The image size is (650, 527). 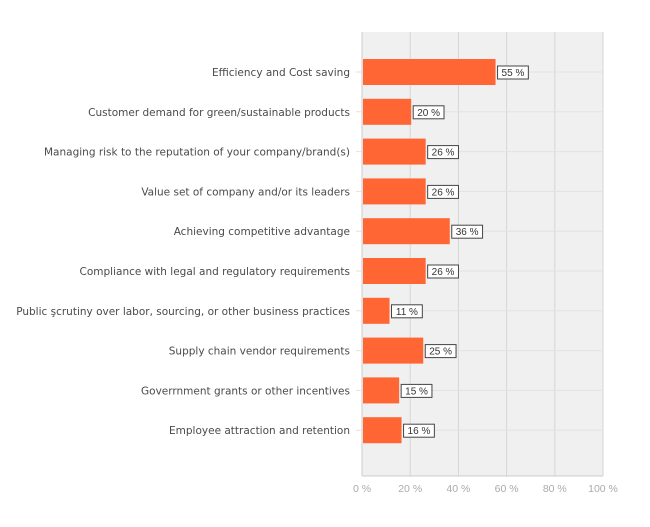 What do you see at coordinates (259, 431) in the screenshot?
I see `category-label: Employee attraction and retention` at bounding box center [259, 431].